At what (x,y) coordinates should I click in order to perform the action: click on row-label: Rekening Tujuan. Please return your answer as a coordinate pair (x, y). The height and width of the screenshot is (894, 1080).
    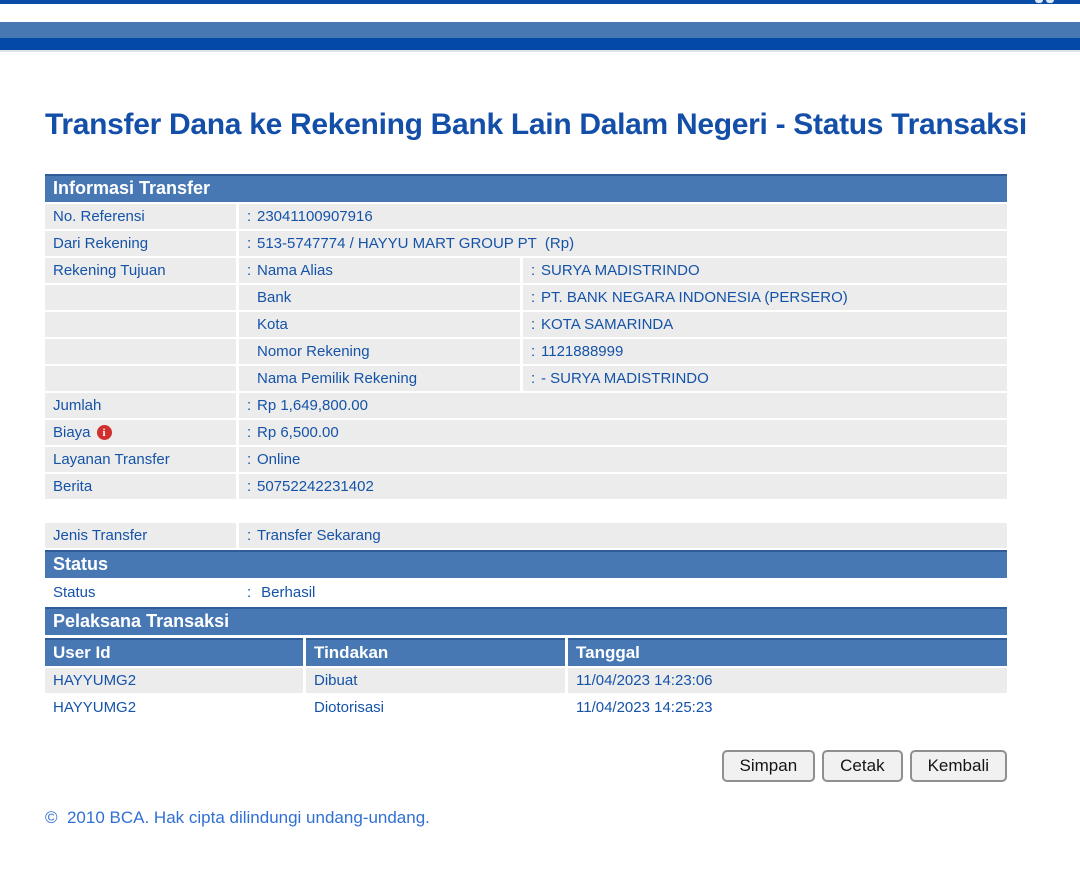
    Looking at the image, I should click on (140, 270).